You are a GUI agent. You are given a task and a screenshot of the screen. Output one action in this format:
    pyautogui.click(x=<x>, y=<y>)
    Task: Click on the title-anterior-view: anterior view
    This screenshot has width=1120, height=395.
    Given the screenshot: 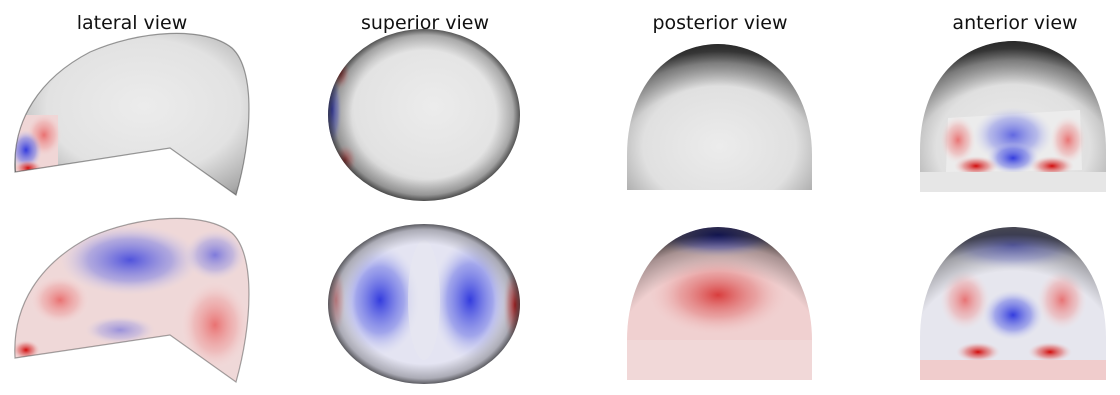 What is the action you would take?
    pyautogui.click(x=1015, y=23)
    